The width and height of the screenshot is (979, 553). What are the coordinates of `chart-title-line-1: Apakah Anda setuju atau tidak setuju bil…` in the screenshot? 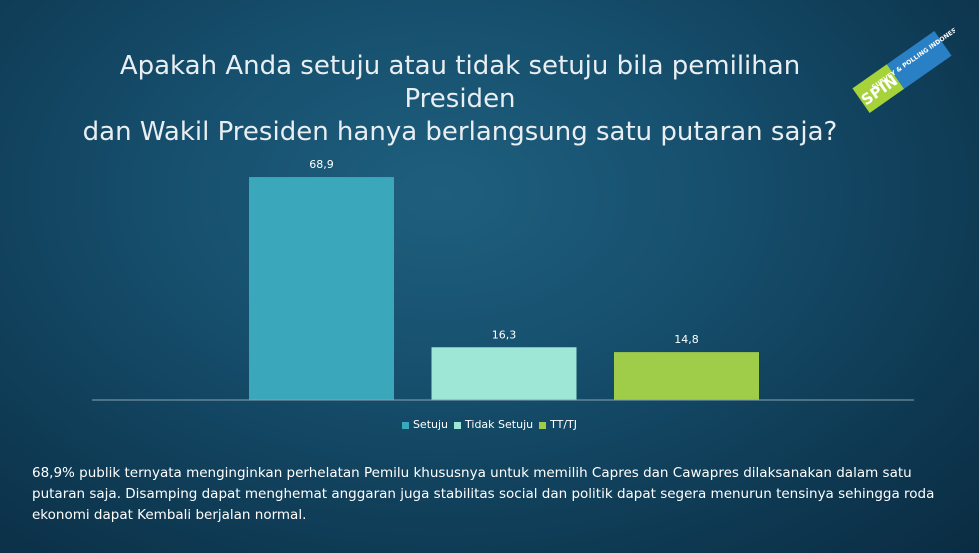 It's located at (460, 82).